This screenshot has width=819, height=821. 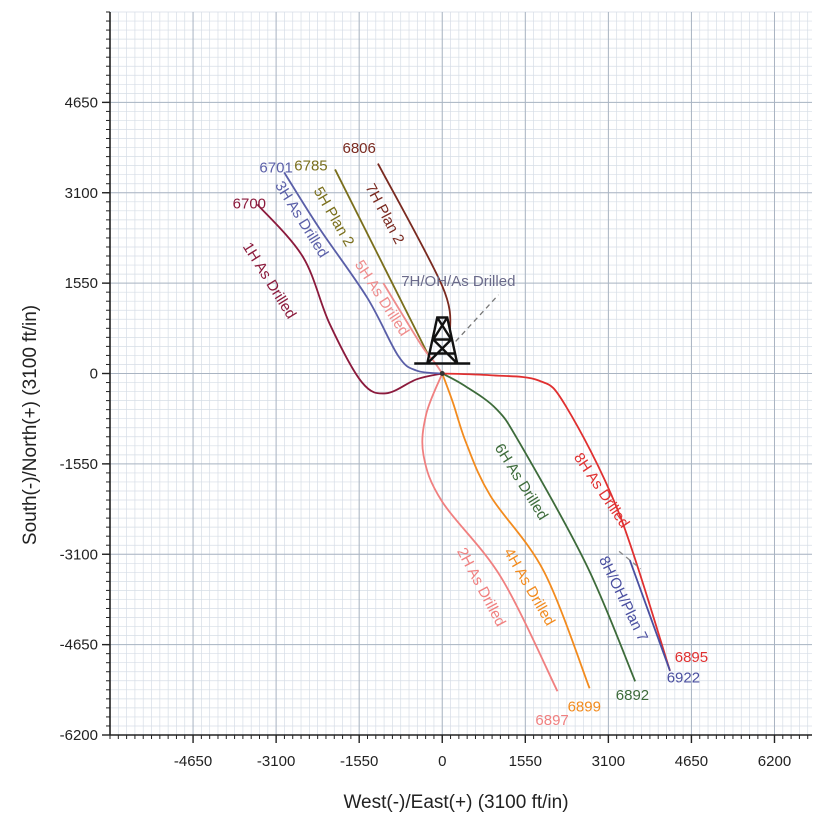 What do you see at coordinates (276, 761) in the screenshot?
I see `x-tick-label: -3100` at bounding box center [276, 761].